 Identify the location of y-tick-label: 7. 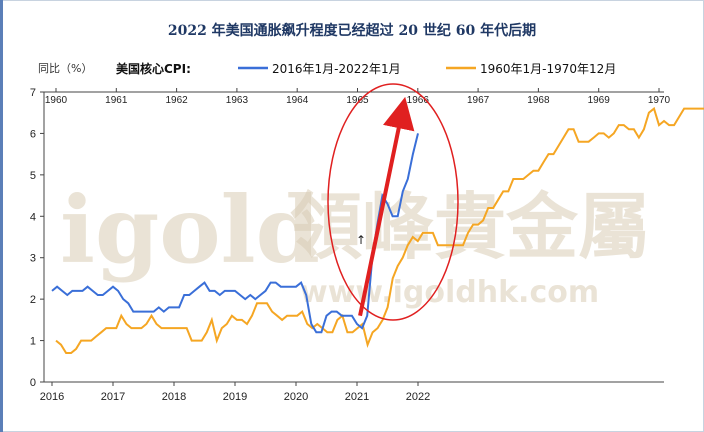
(33, 93).